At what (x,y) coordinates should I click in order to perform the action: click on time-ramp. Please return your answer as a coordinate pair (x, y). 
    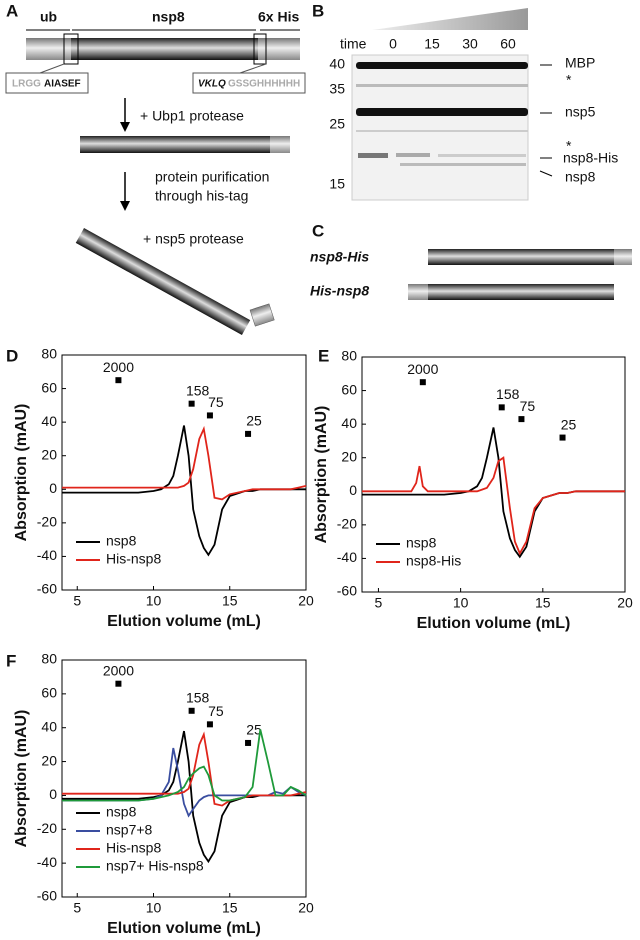
    Looking at the image, I should click on (450, 19).